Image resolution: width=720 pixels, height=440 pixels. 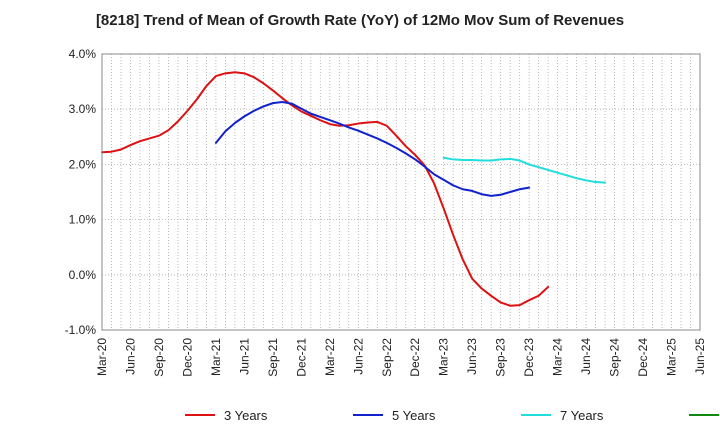 What do you see at coordinates (301, 357) in the screenshot?
I see `x-tick-label: Dec-21` at bounding box center [301, 357].